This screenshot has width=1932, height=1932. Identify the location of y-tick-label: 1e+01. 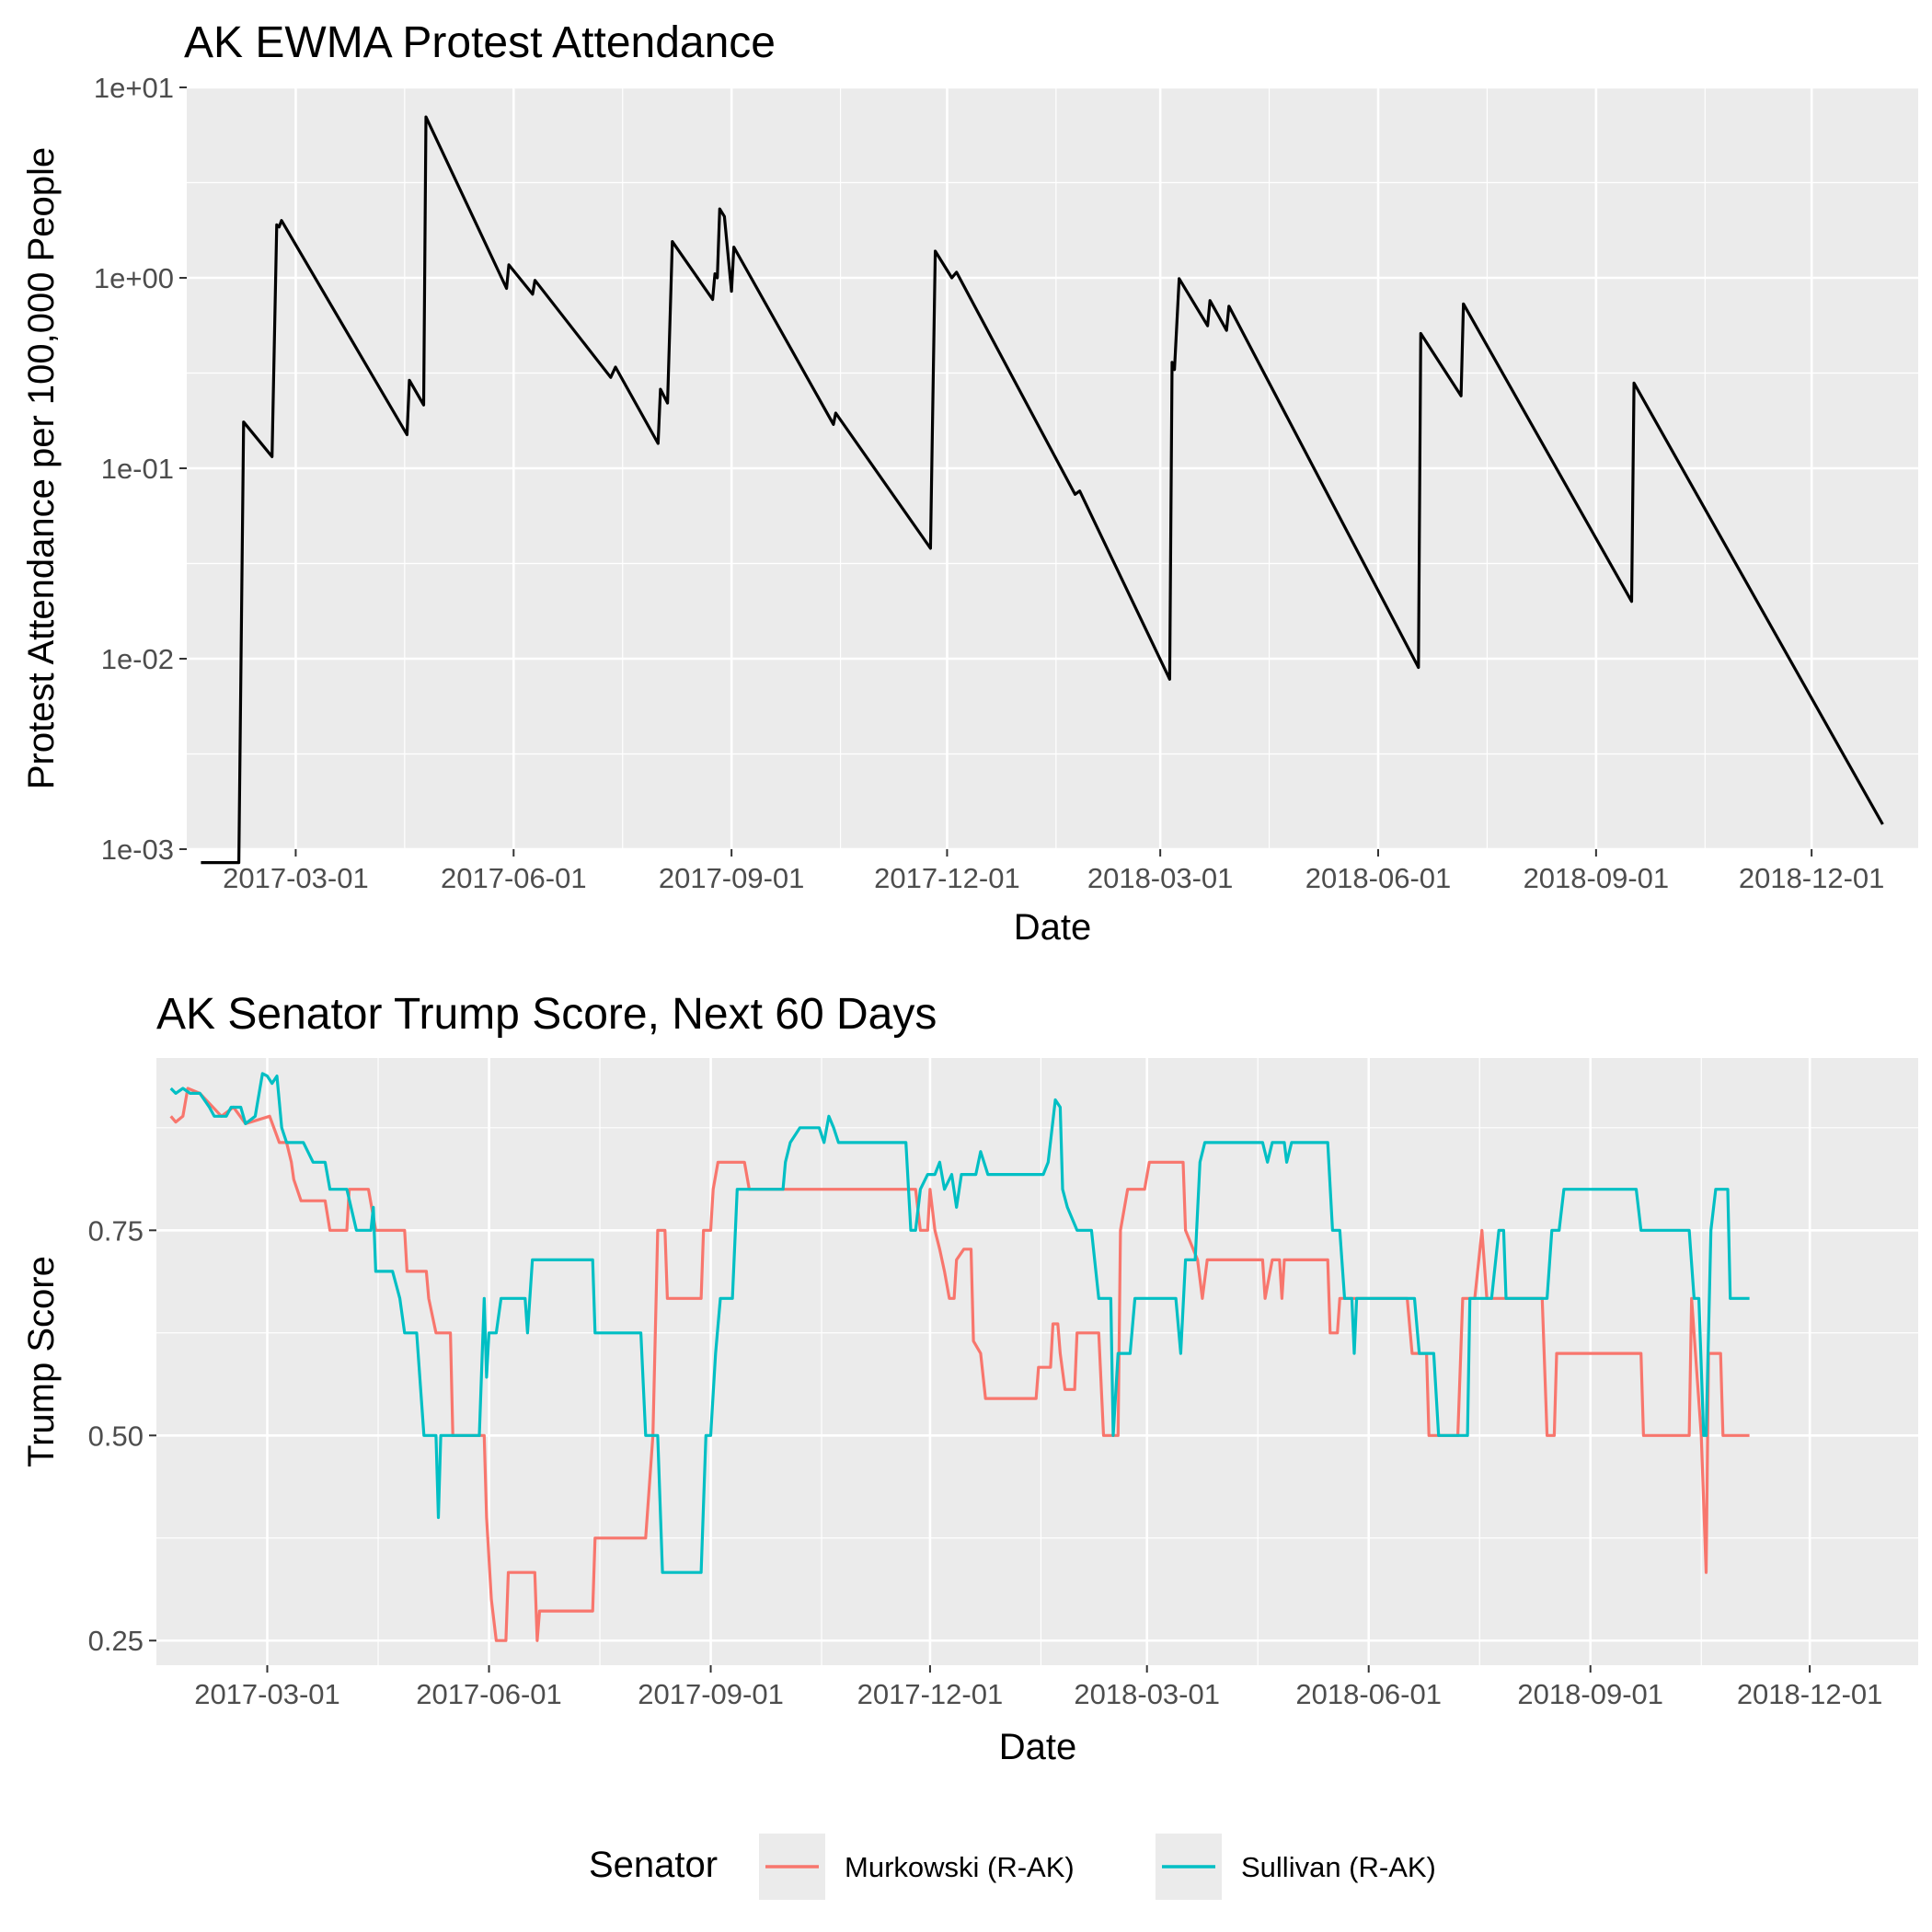
(134, 88).